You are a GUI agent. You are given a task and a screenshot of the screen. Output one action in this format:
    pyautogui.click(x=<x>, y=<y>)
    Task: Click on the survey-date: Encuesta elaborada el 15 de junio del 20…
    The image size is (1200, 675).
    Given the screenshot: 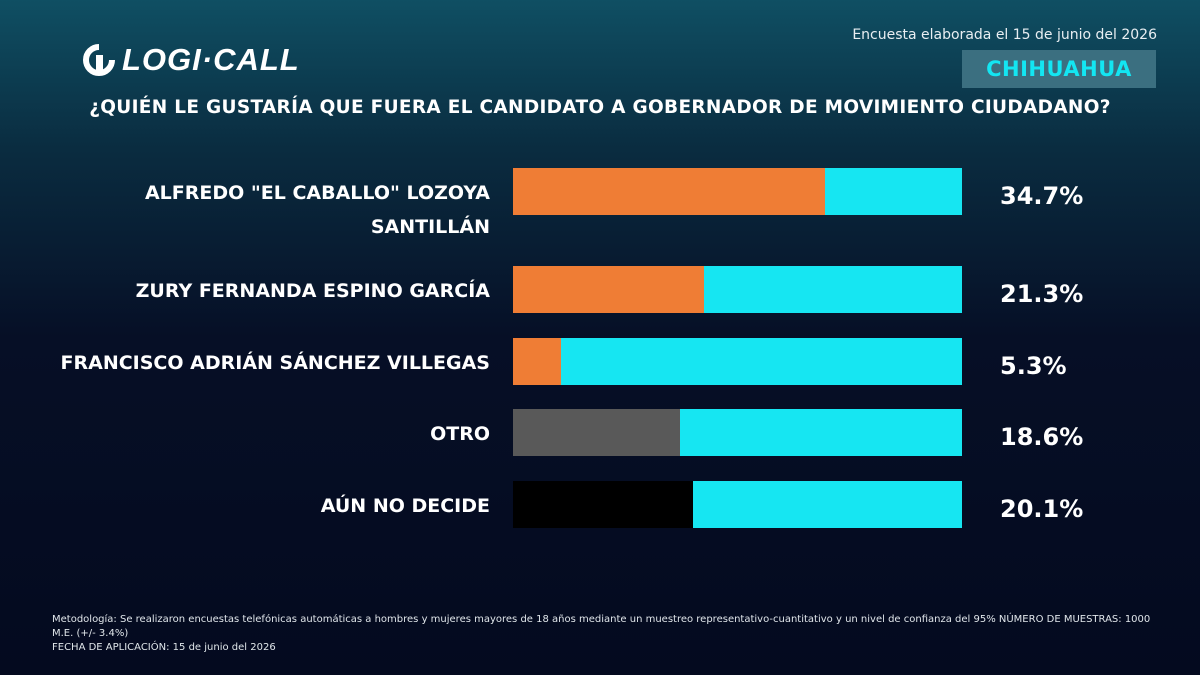 What is the action you would take?
    pyautogui.click(x=1004, y=35)
    